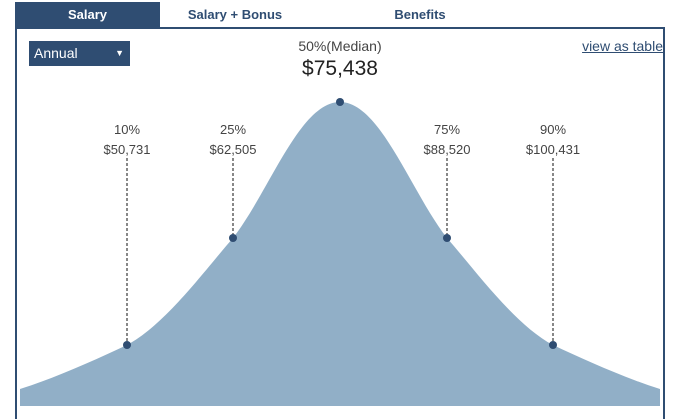 The width and height of the screenshot is (681, 419). I want to click on median-value: $75,438, so click(340, 68).